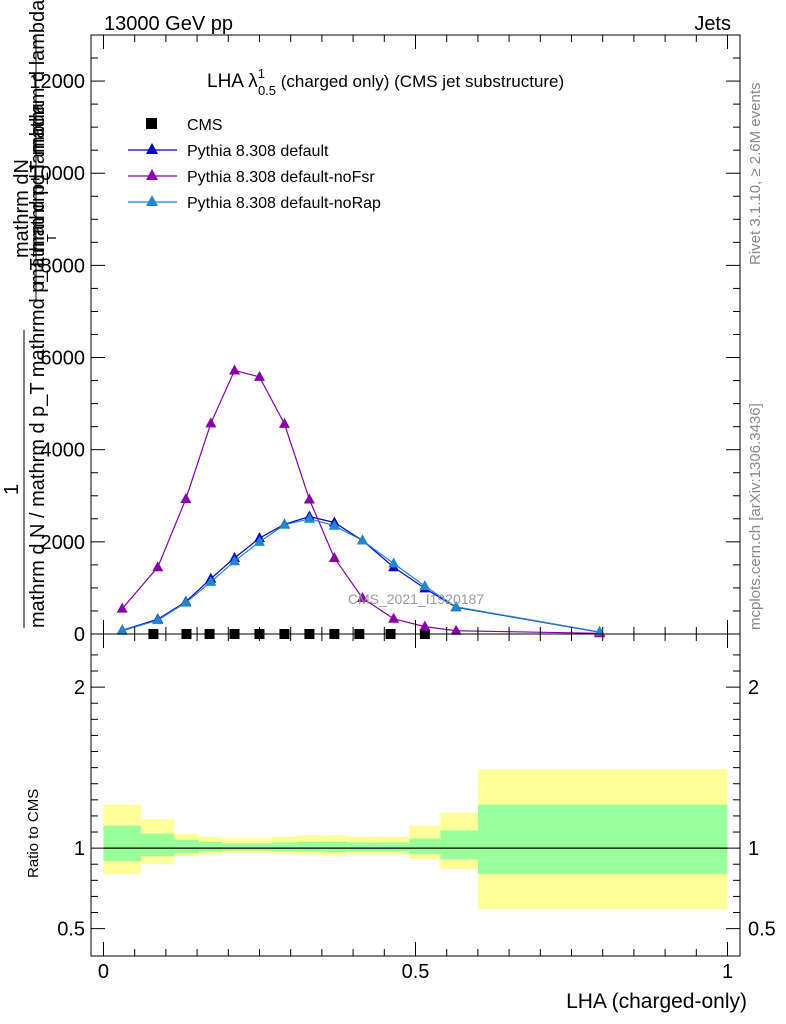 Image resolution: width=786 pixels, height=1024 pixels. I want to click on legend-entry-default: Pythia 8.308 default, so click(228, 151).